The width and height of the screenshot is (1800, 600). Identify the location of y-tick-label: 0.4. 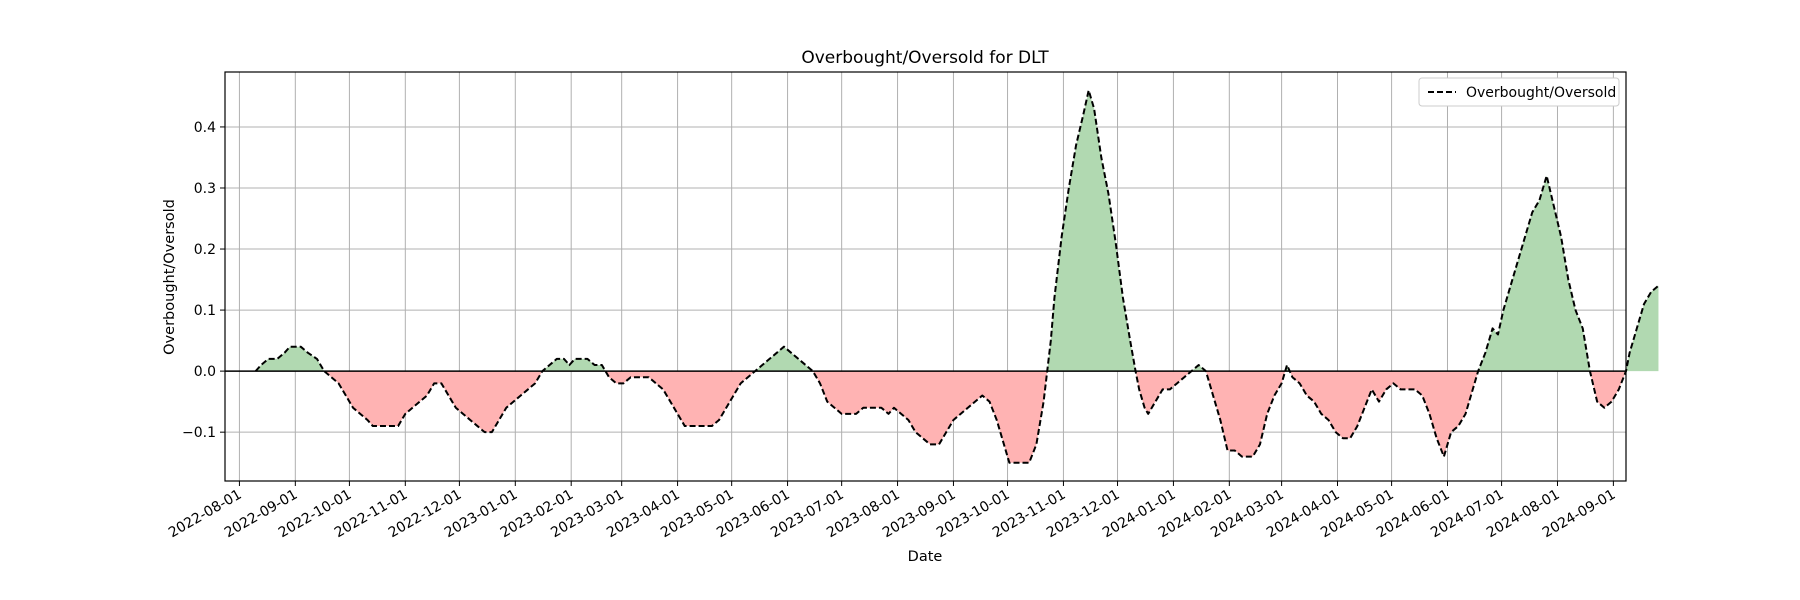
(205, 128).